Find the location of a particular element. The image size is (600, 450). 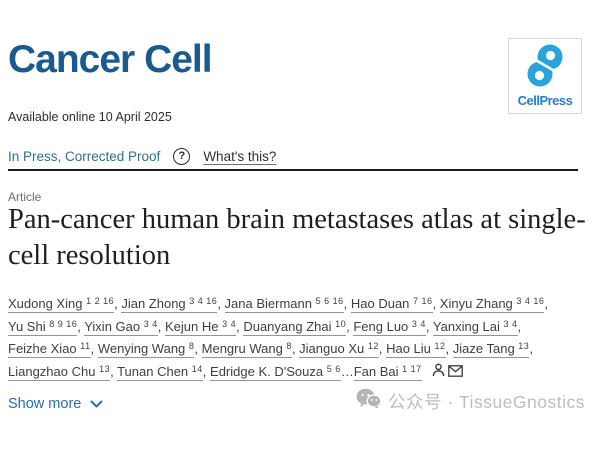

chevron-down-icon is located at coordinates (96, 404).